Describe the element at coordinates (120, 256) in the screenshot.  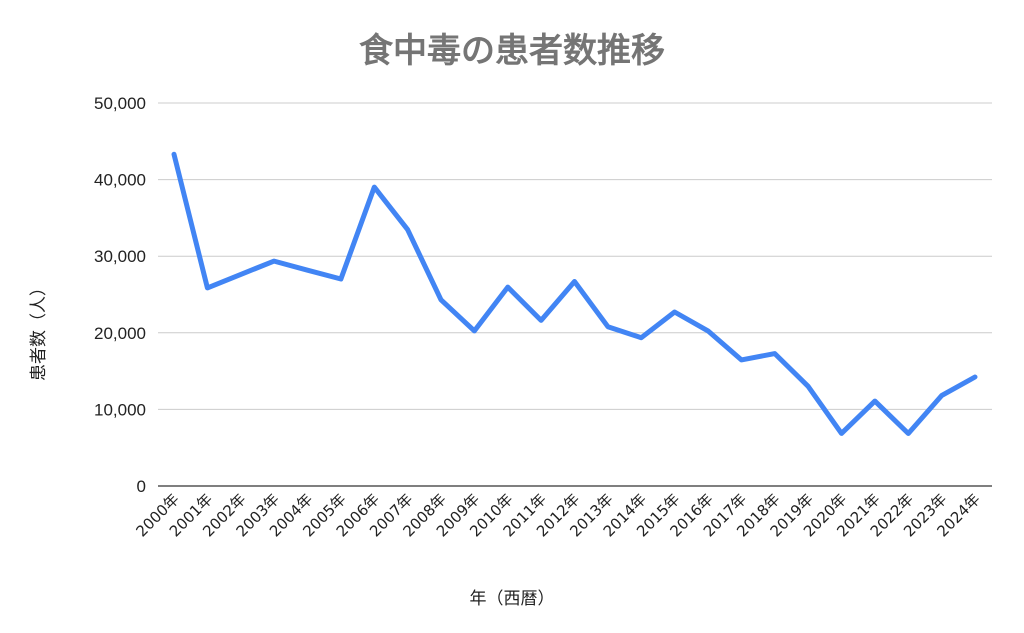
I see `y-tick-label: 30,000` at that location.